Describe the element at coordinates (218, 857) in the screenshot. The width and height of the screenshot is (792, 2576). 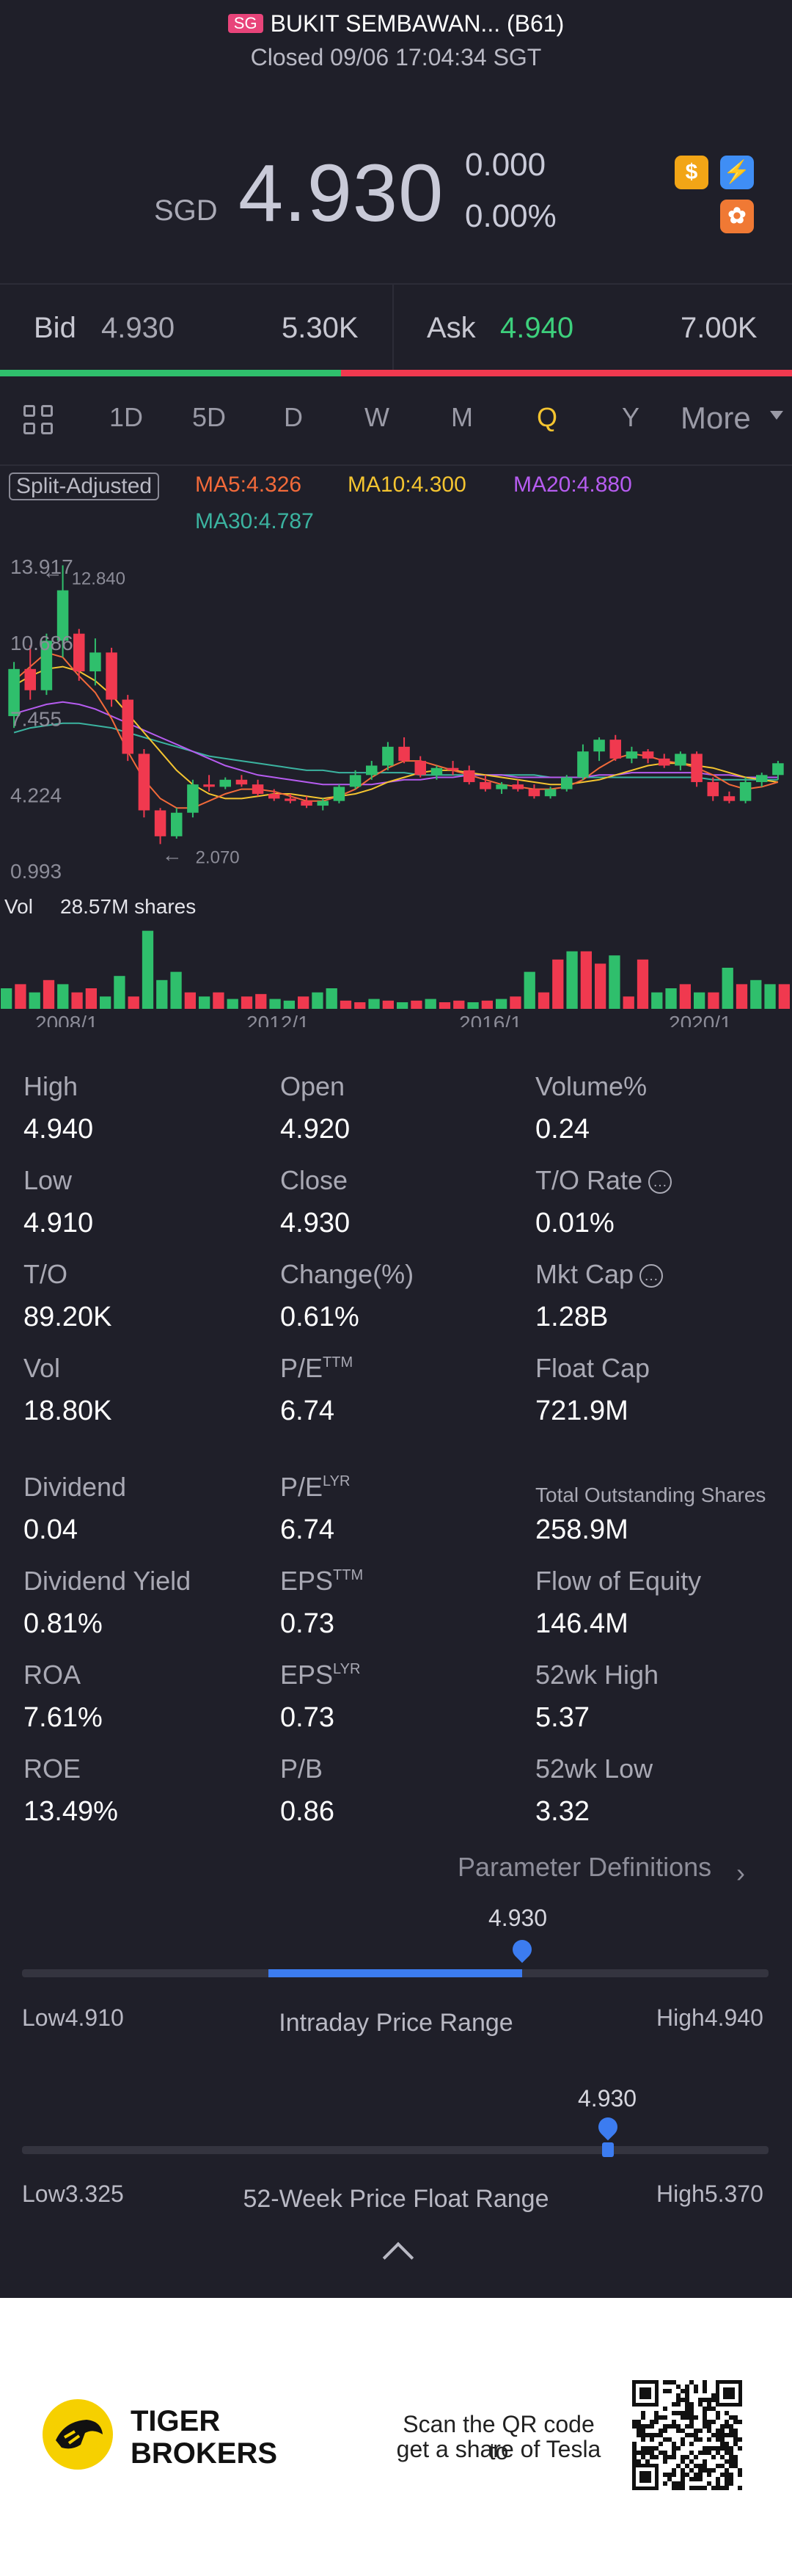
I see `min-price-annotation: 2.070` at that location.